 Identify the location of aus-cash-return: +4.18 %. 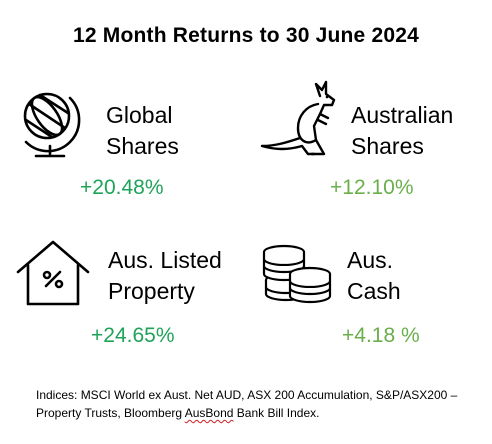
(381, 335).